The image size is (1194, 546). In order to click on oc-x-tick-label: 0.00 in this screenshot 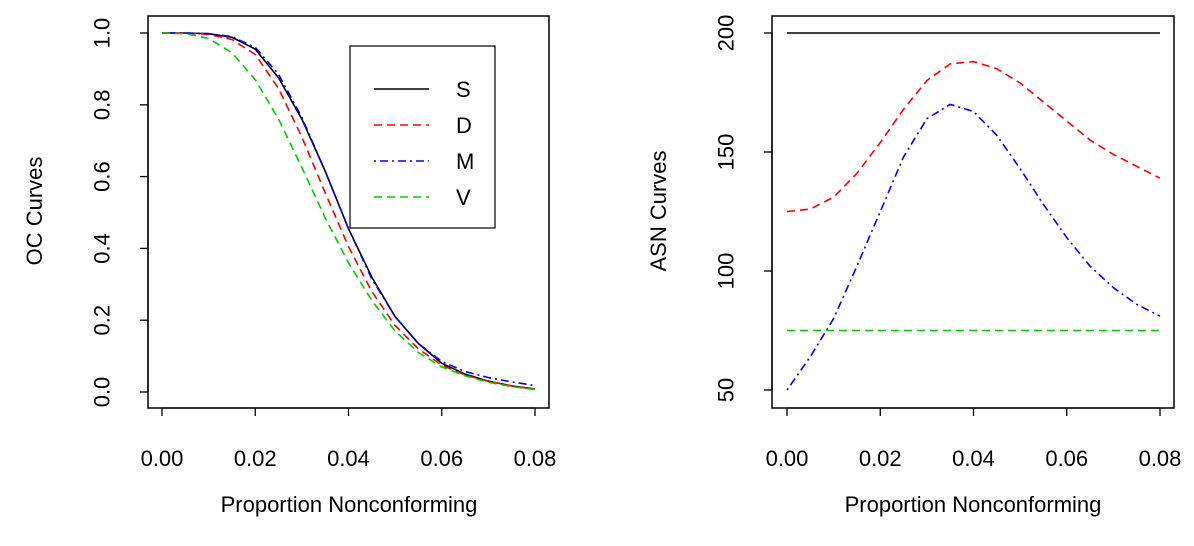, I will do `click(162, 458)`.